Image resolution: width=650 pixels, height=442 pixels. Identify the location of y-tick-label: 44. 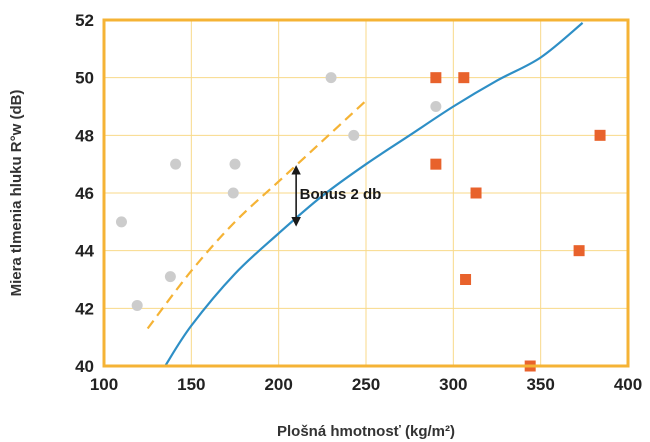
(84, 251).